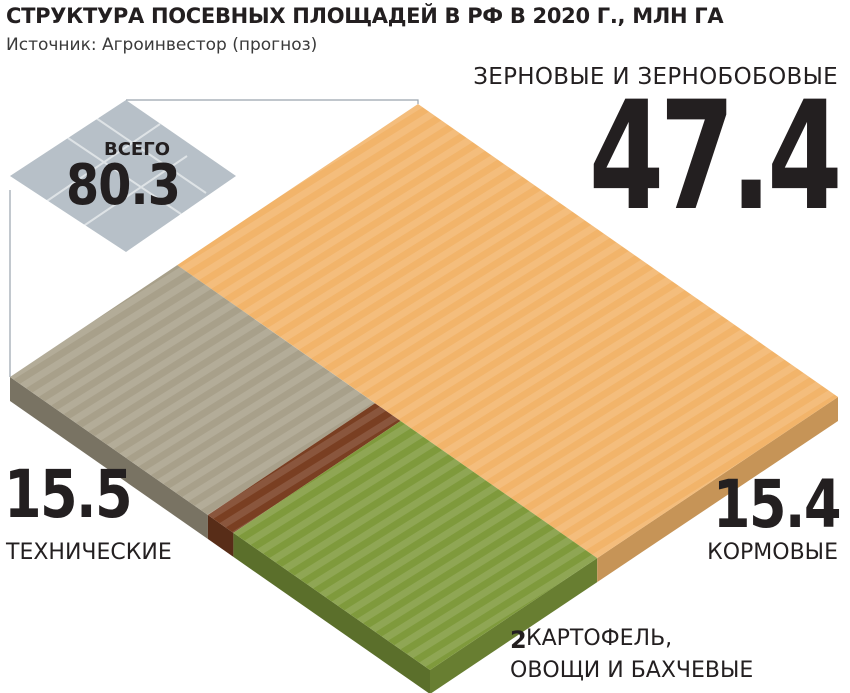 The height and width of the screenshot is (693, 850). Describe the element at coordinates (162, 45) in the screenshot. I see `chart-source: Источник: Агроинвестор (прогноз)` at that location.